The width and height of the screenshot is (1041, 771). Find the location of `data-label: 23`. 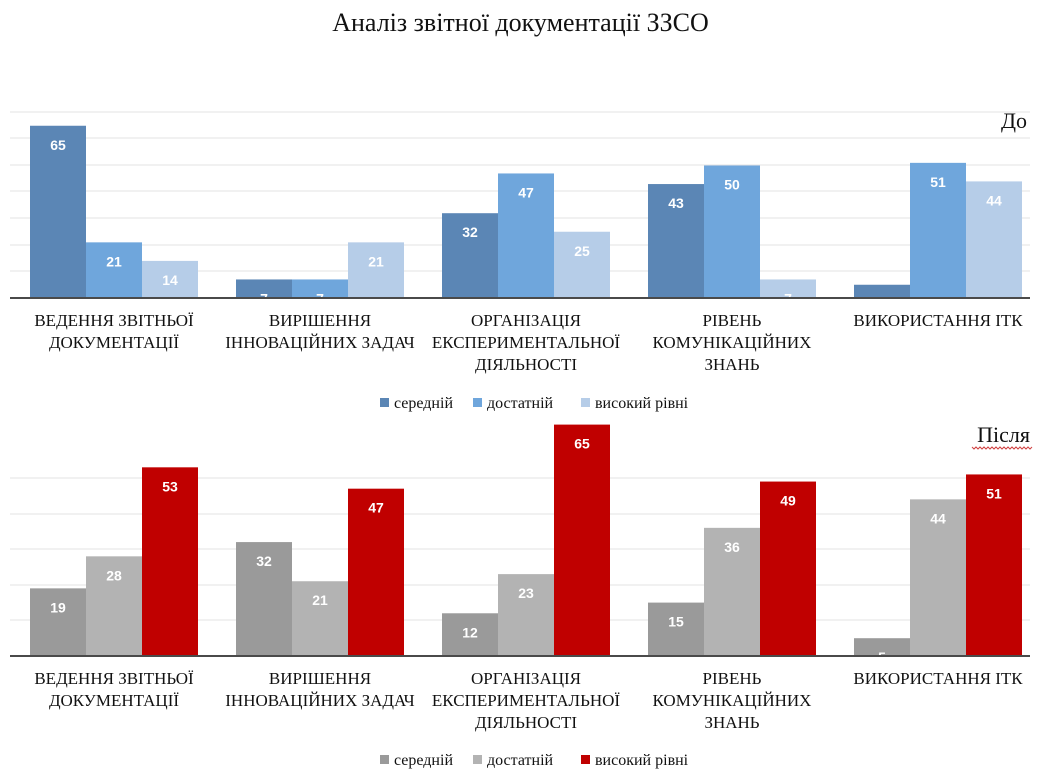

data-label: 23 is located at coordinates (526, 593).